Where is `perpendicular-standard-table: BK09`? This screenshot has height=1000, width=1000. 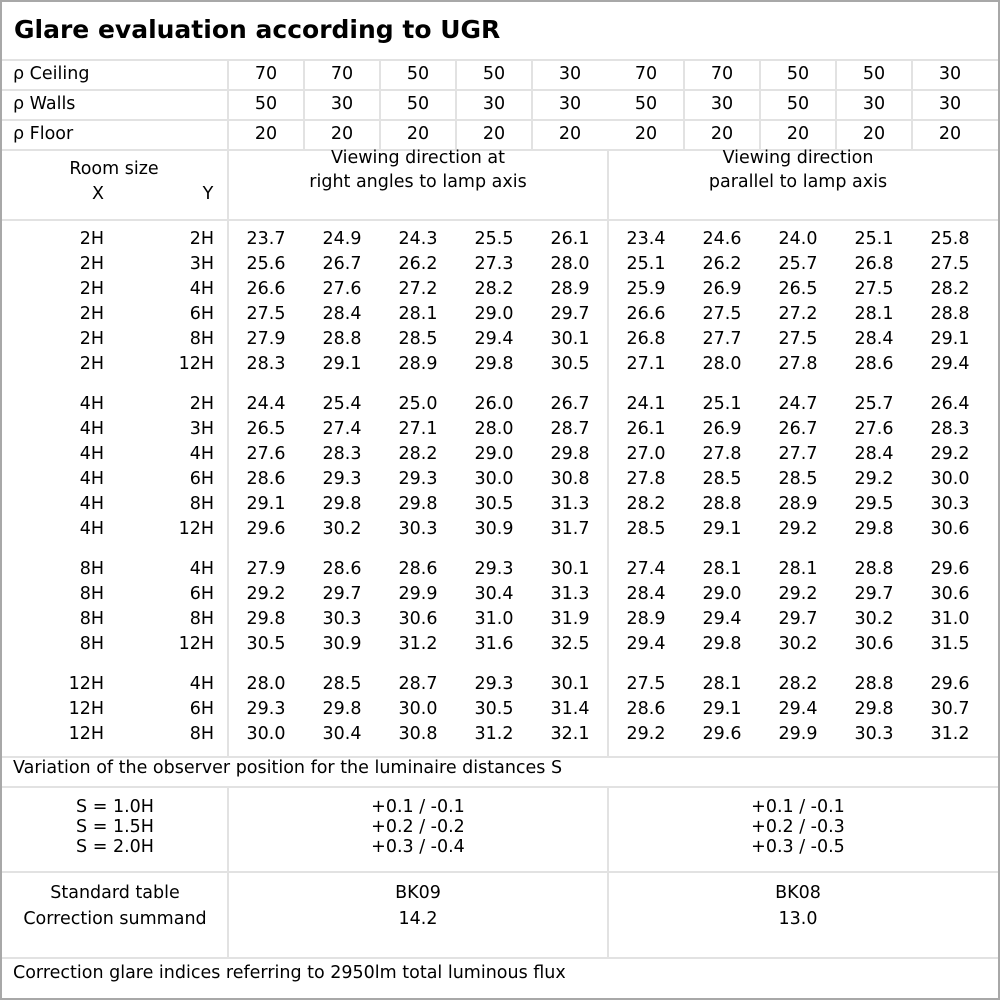
perpendicular-standard-table: BK09 is located at coordinates (418, 893).